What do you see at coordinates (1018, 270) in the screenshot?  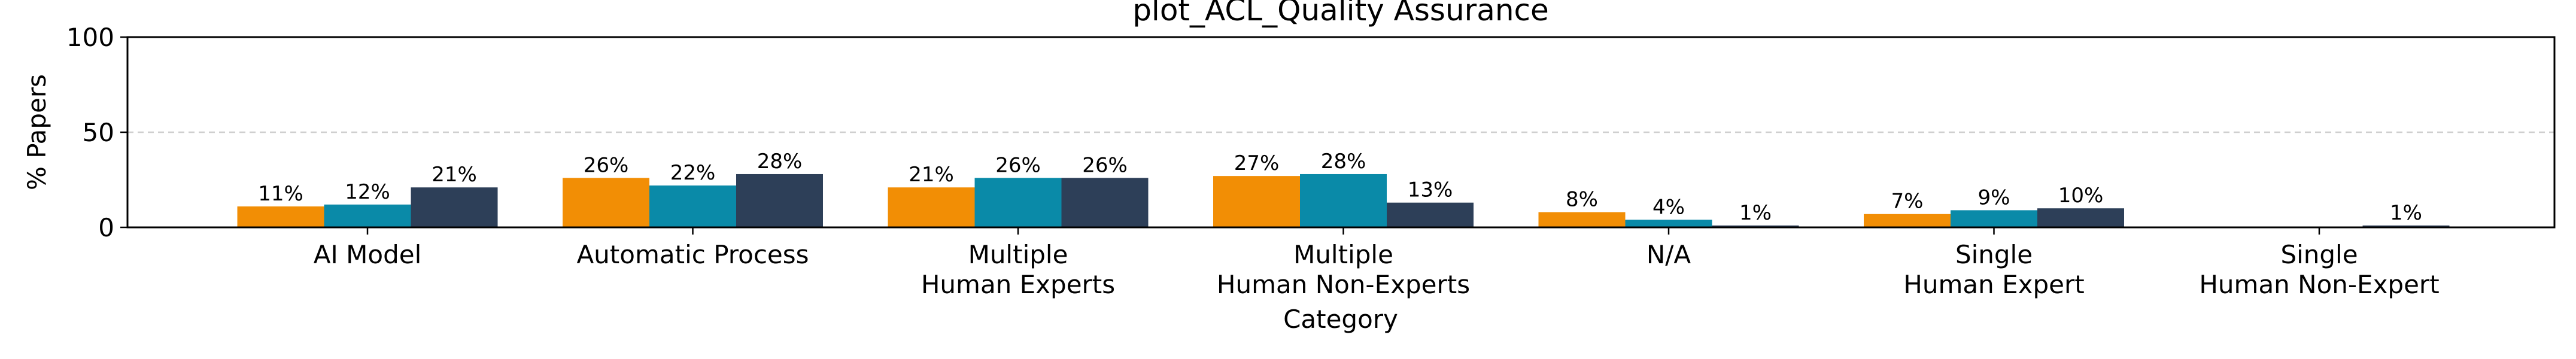 I see `x-tick-label: Multiple Human Experts` at bounding box center [1018, 270].